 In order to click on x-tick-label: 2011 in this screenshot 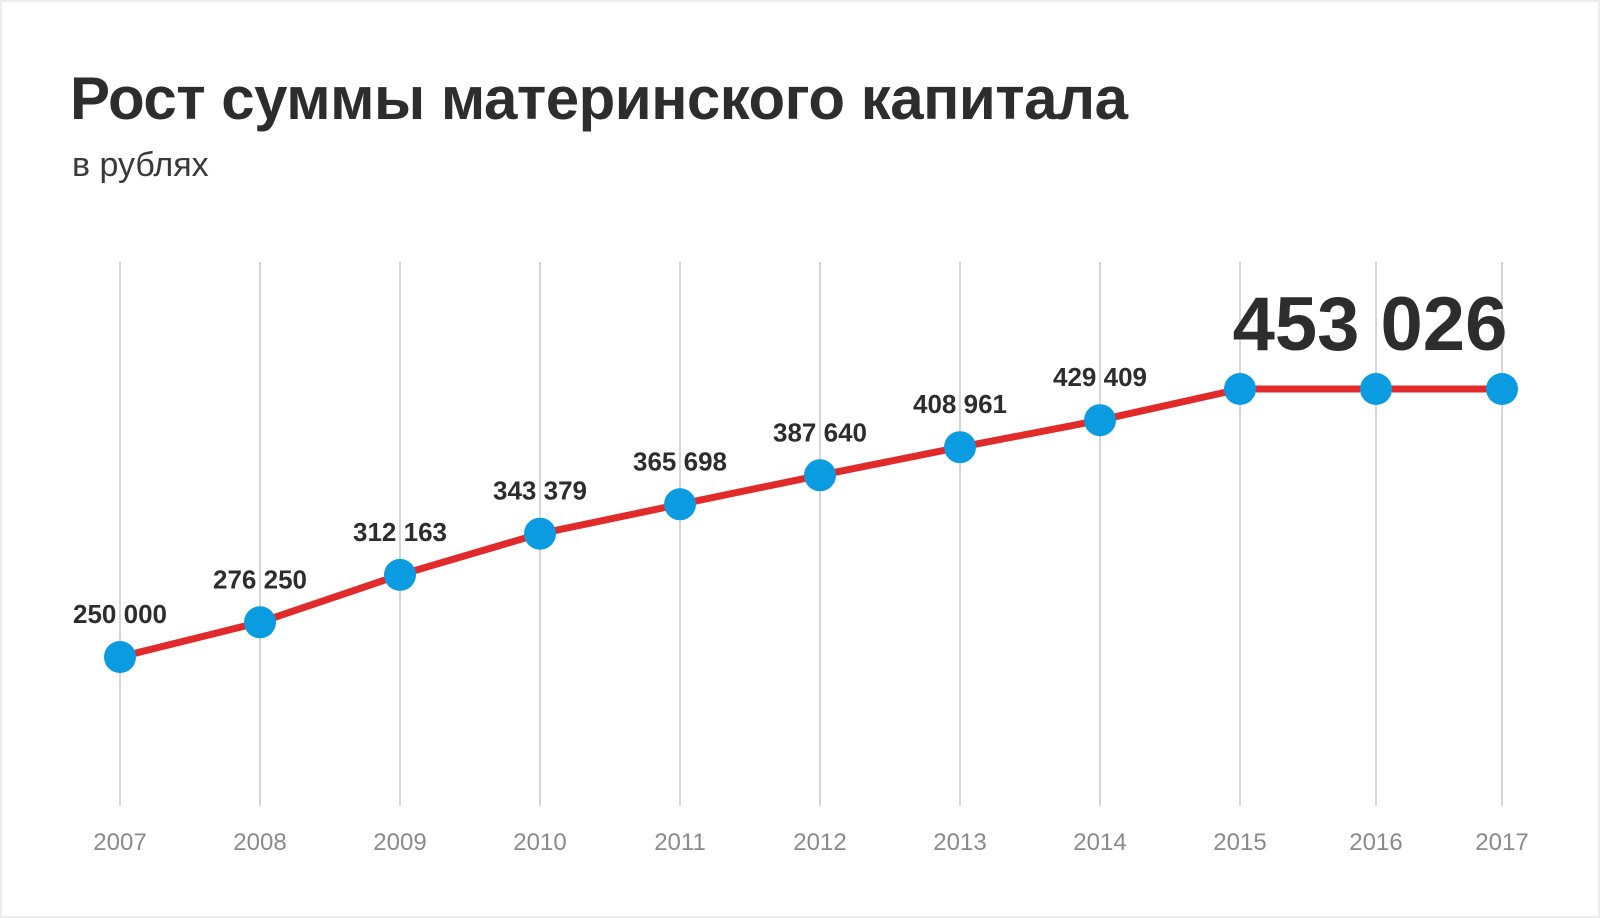, I will do `click(680, 842)`.